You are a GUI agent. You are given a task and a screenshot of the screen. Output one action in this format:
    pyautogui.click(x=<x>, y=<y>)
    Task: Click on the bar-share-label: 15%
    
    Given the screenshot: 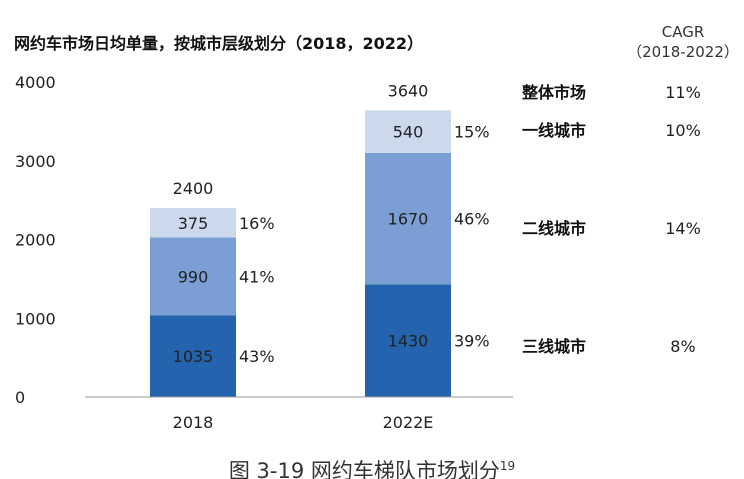 What is the action you would take?
    pyautogui.click(x=472, y=132)
    